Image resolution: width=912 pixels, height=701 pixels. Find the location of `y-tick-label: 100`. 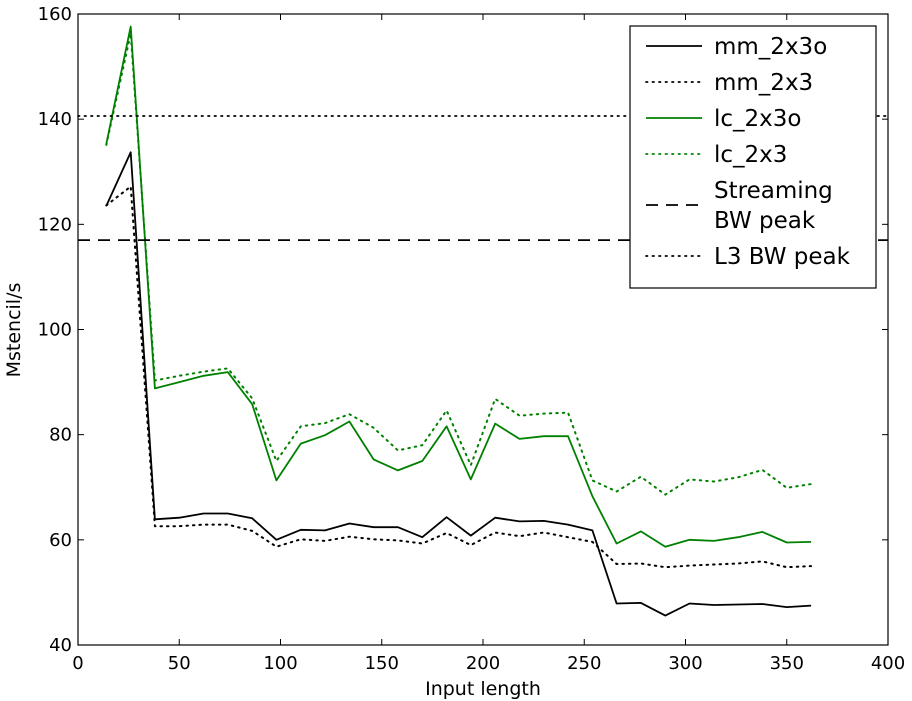

y-tick-label: 100 is located at coordinates (55, 330).